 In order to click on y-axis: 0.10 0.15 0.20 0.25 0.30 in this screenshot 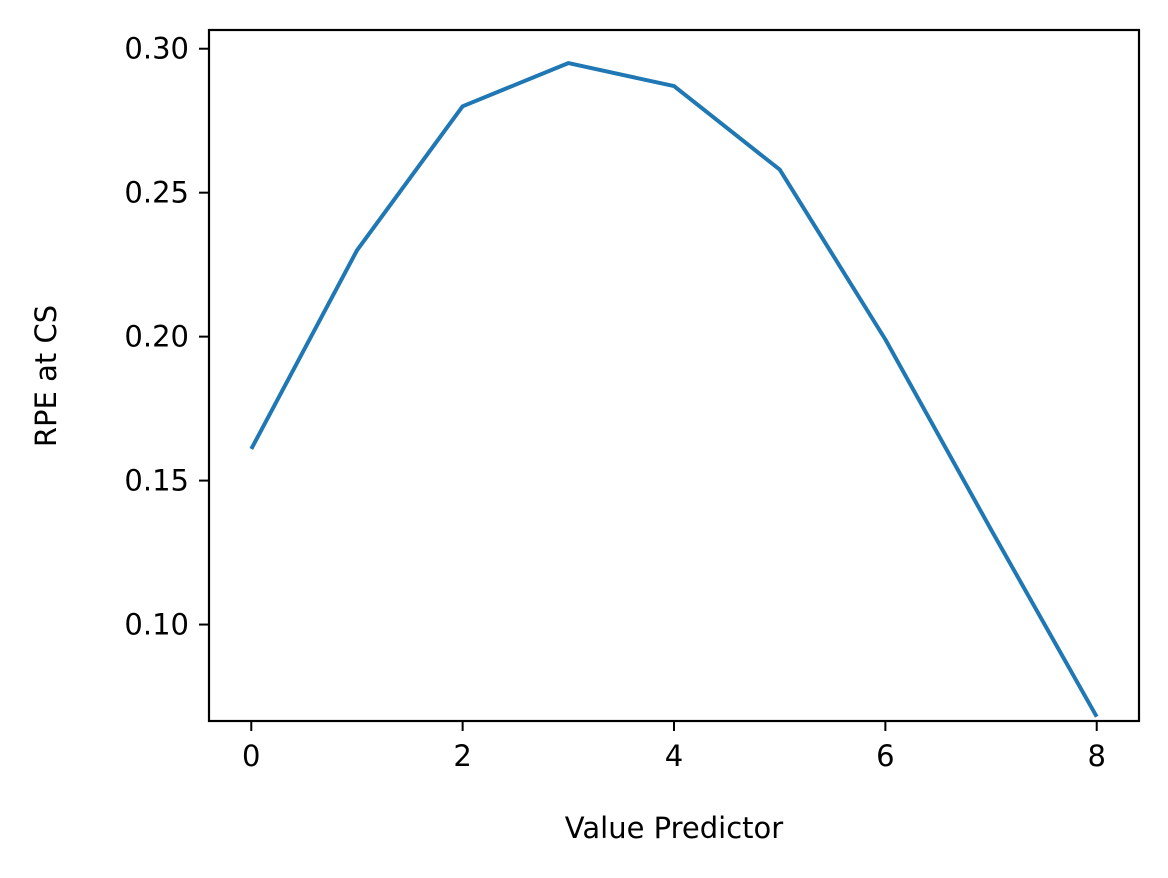, I will do `click(166, 337)`.